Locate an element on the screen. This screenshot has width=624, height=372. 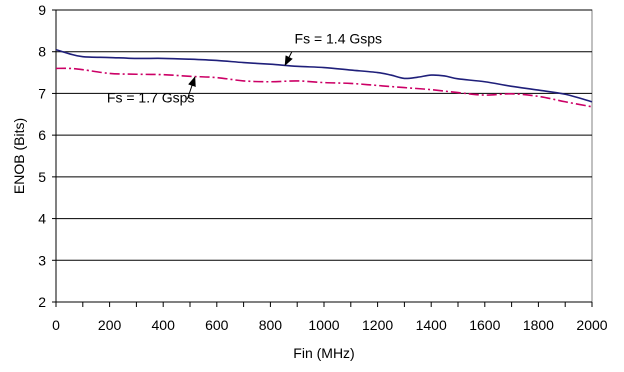
x-tick-label: 400 is located at coordinates (164, 325).